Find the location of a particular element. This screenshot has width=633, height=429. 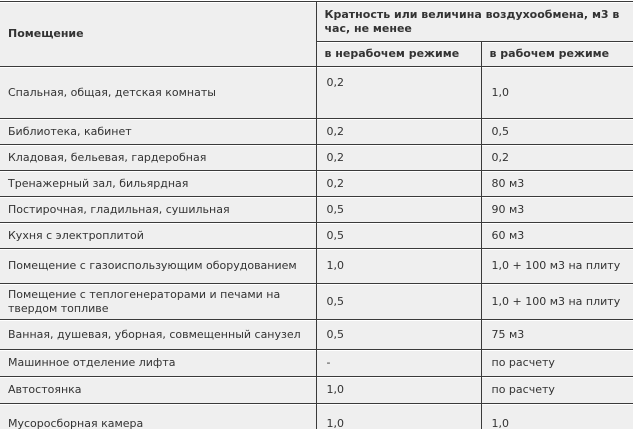

standby-value-cell: - is located at coordinates (398, 363).